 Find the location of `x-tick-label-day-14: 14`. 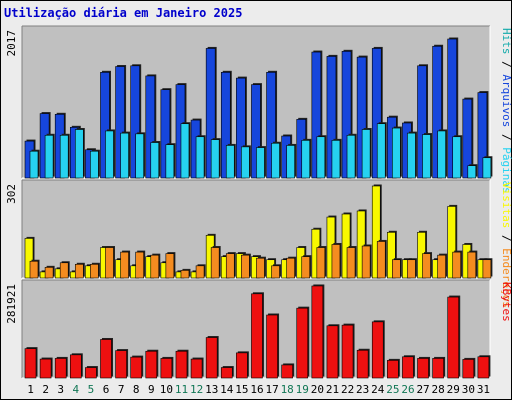

x-tick-label-day-14: 14 is located at coordinates (227, 389).